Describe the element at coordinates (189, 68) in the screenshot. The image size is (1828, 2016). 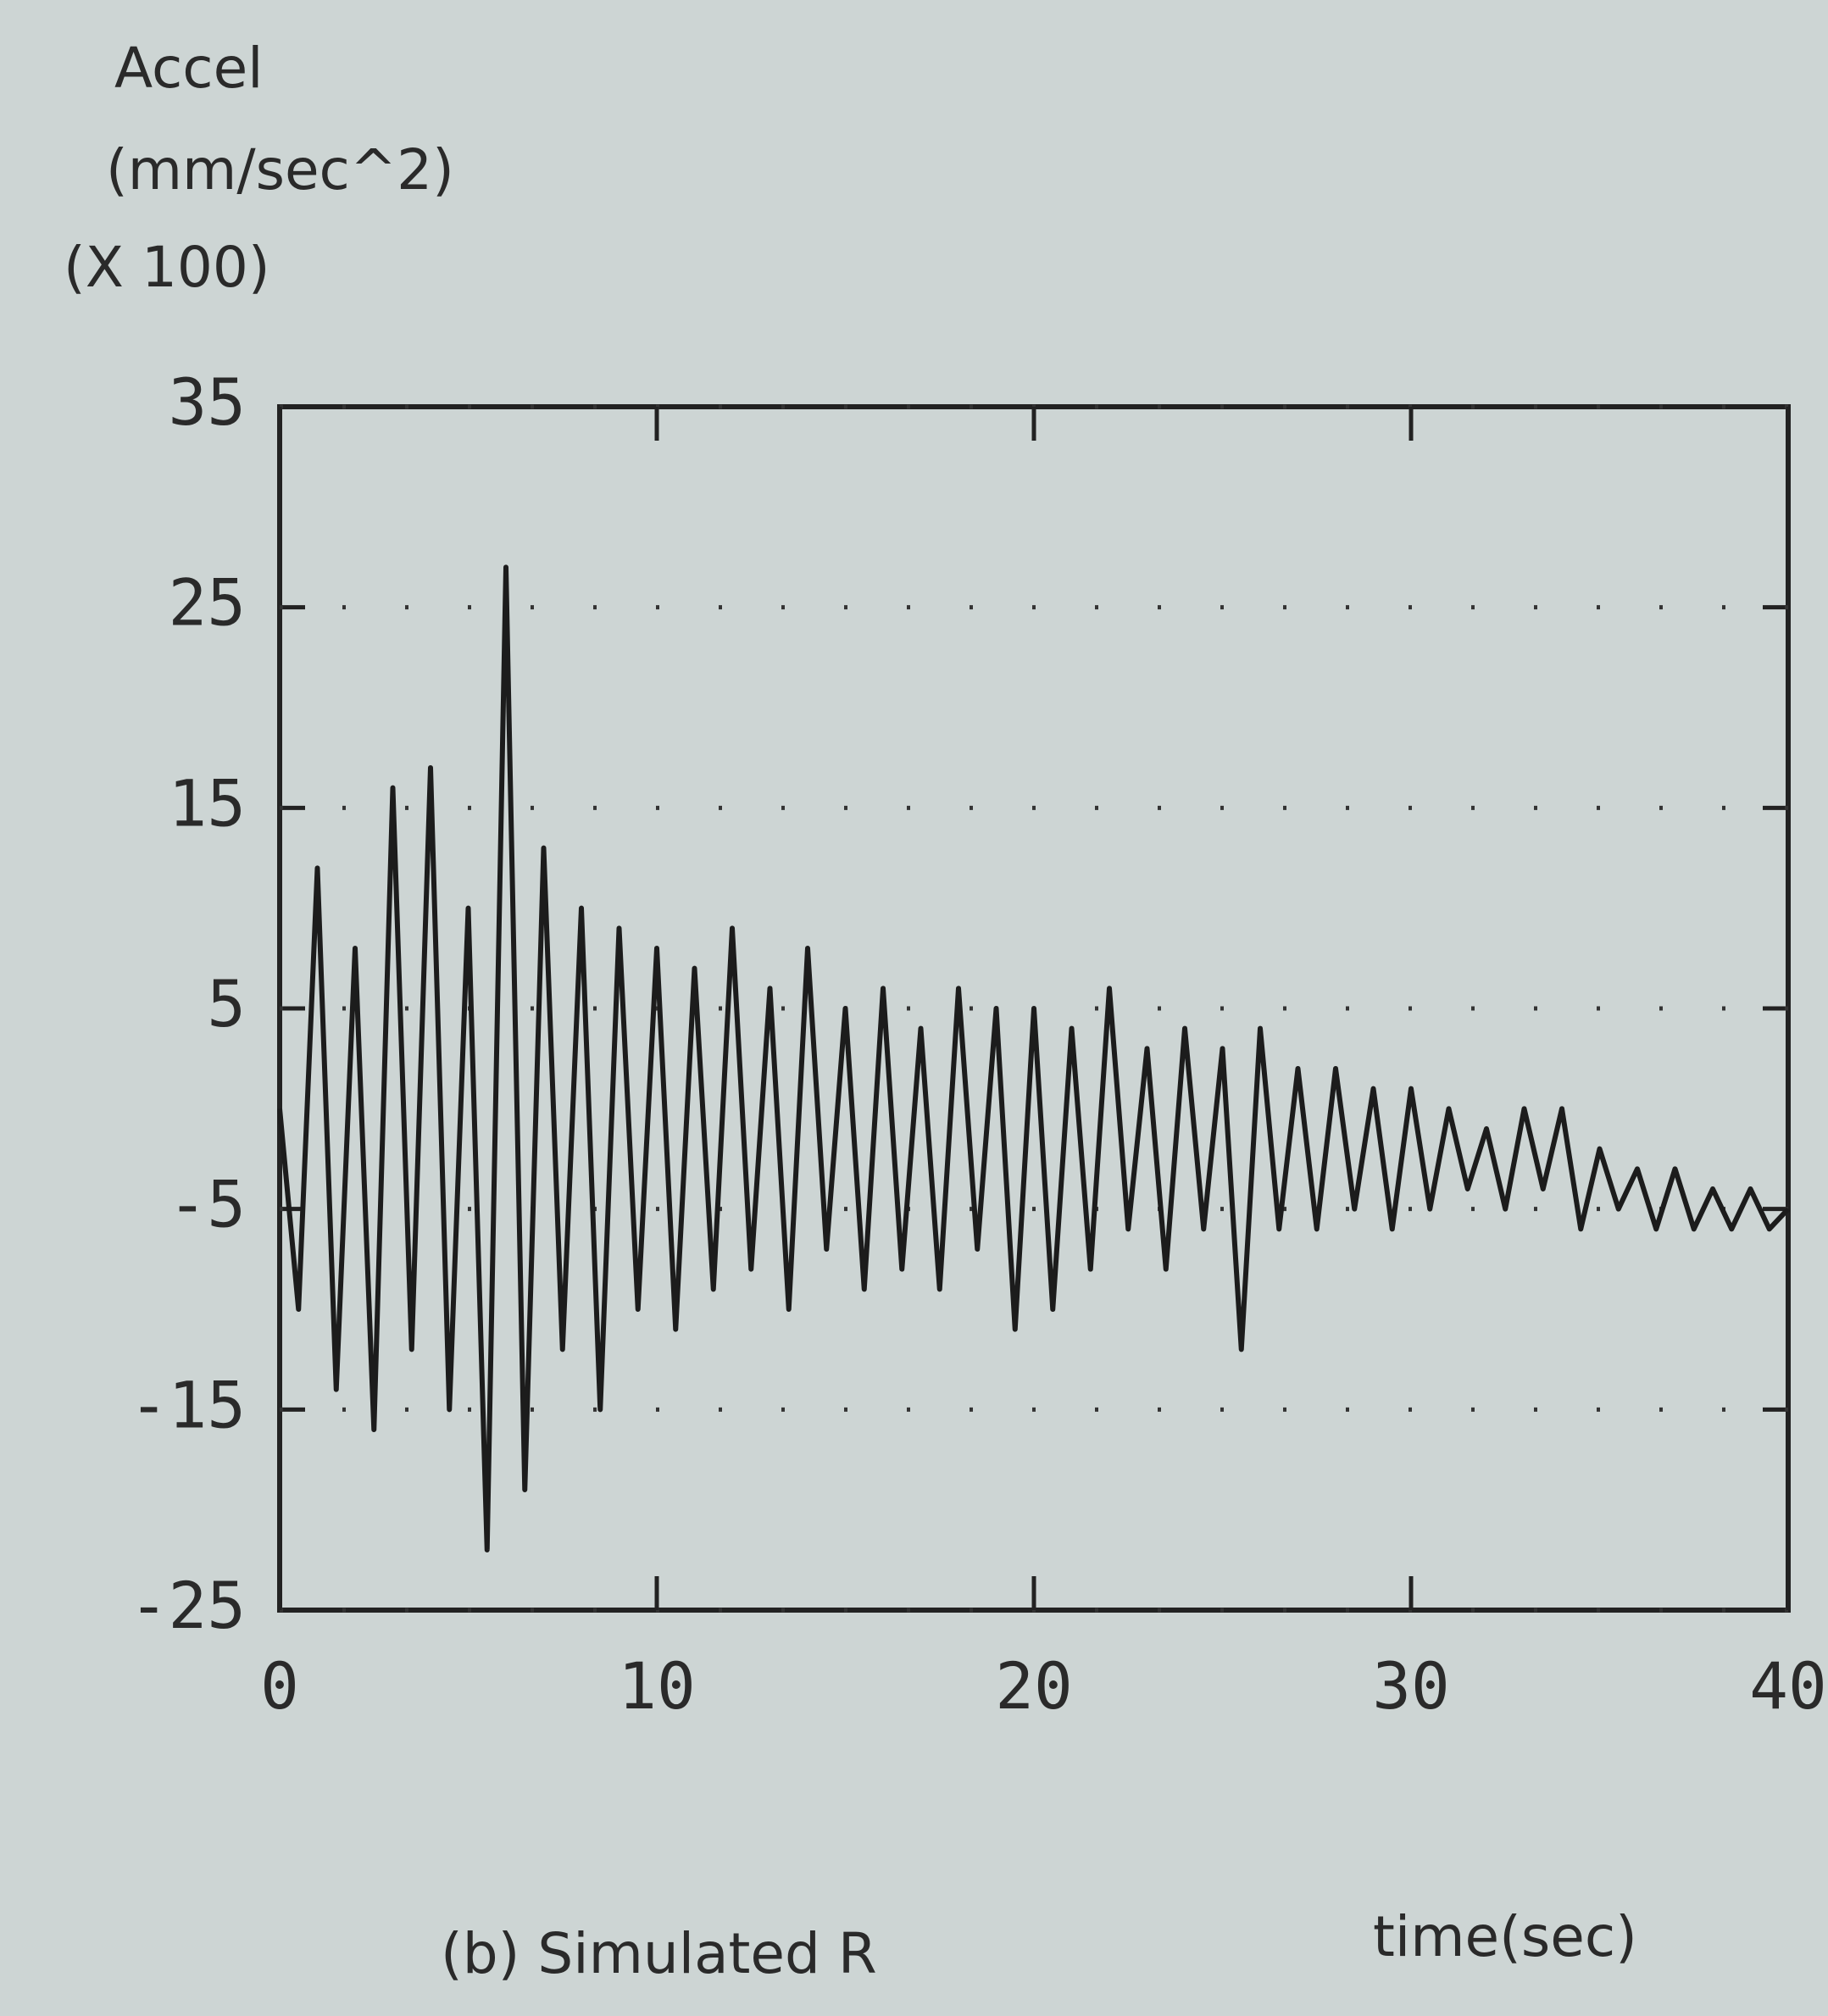
I see `y-label: Accel` at that location.